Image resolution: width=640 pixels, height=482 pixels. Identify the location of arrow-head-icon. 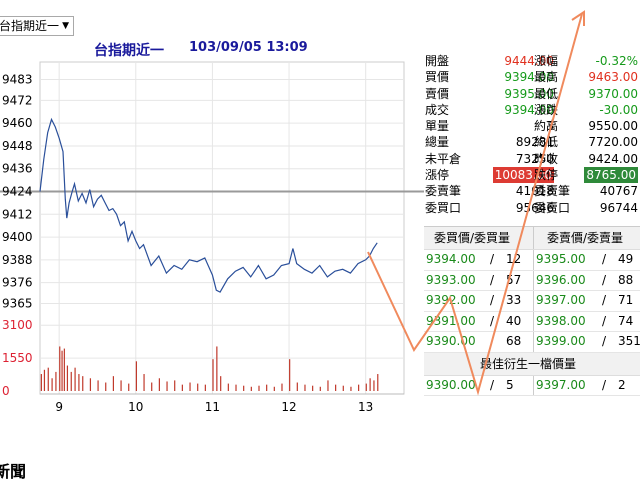
(578, 19).